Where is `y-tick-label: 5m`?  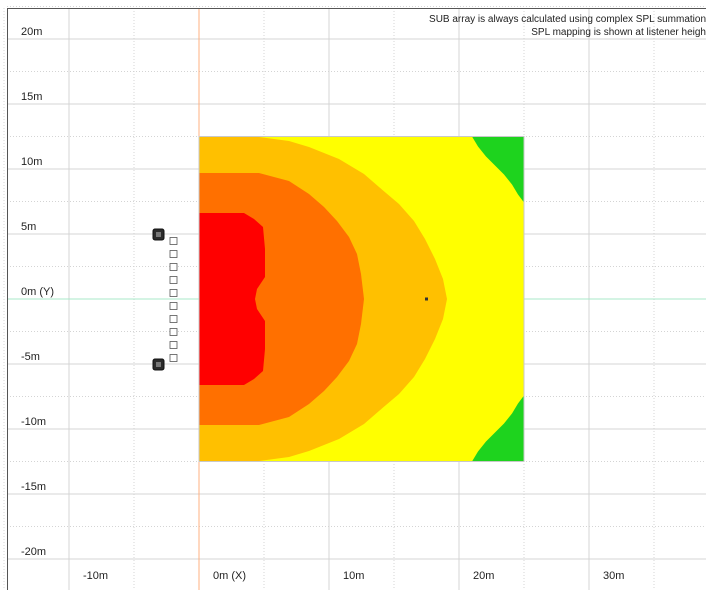
y-tick-label: 5m is located at coordinates (29, 227).